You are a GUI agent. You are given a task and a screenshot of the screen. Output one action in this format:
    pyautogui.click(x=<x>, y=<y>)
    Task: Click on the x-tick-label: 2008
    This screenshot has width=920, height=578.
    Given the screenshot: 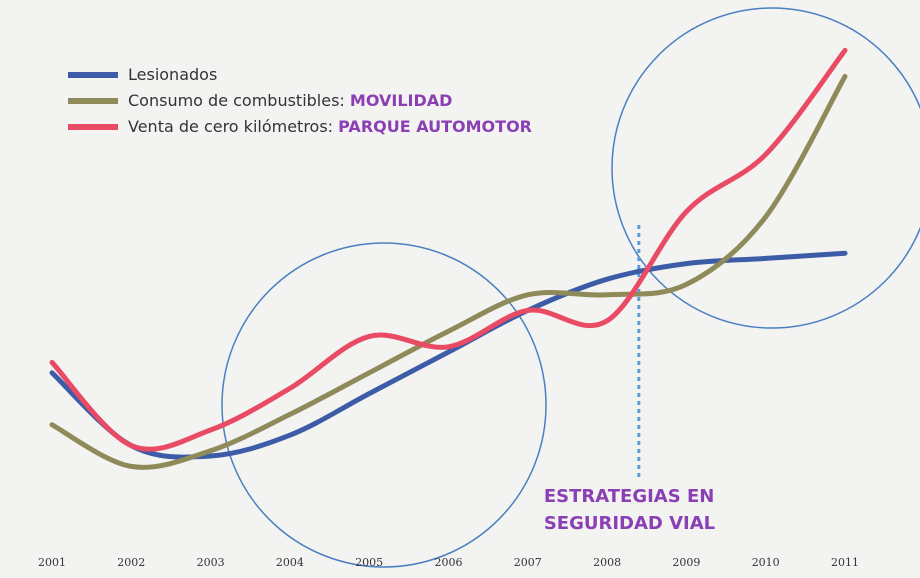 What is the action you would take?
    pyautogui.click(x=607, y=562)
    